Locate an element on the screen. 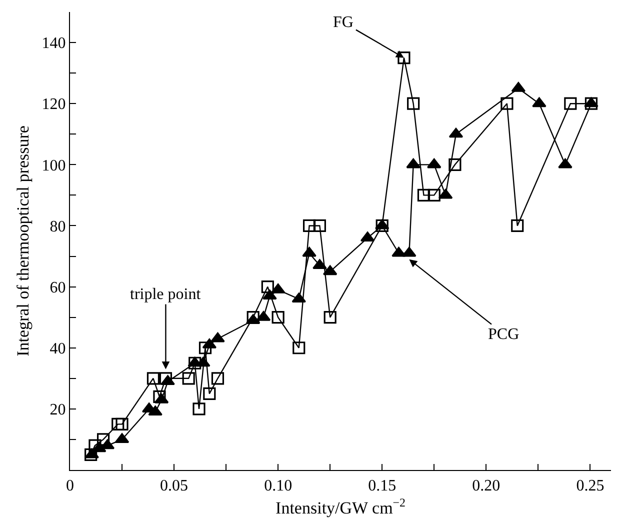 The width and height of the screenshot is (631, 530). annotation: PCG is located at coordinates (504, 334).